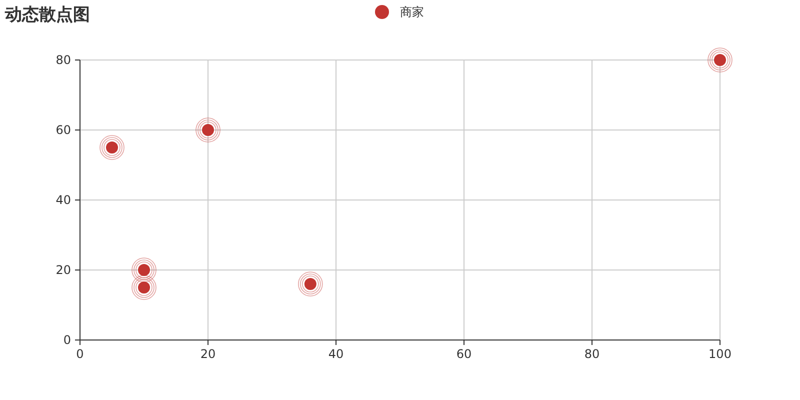  I want to click on y-tick-label: 0, so click(67, 340).